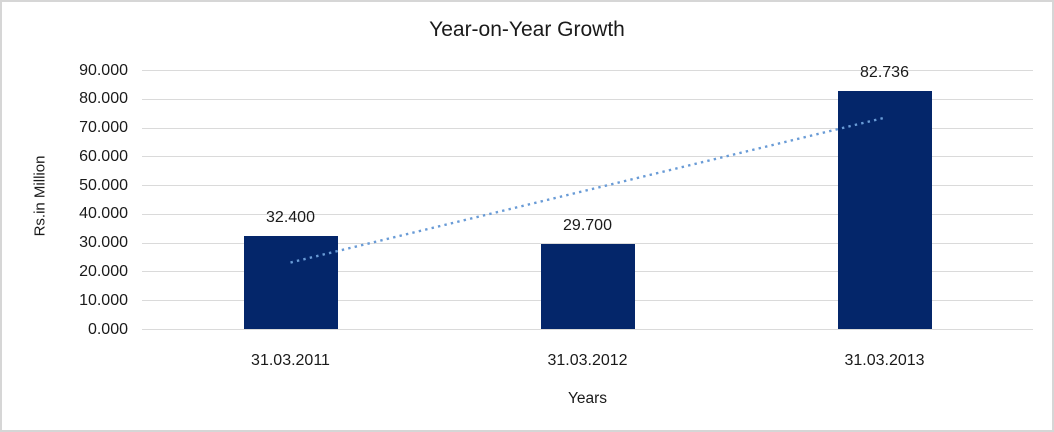 Image resolution: width=1054 pixels, height=432 pixels. What do you see at coordinates (103, 70) in the screenshot?
I see `y-tick-label: 90.000` at bounding box center [103, 70].